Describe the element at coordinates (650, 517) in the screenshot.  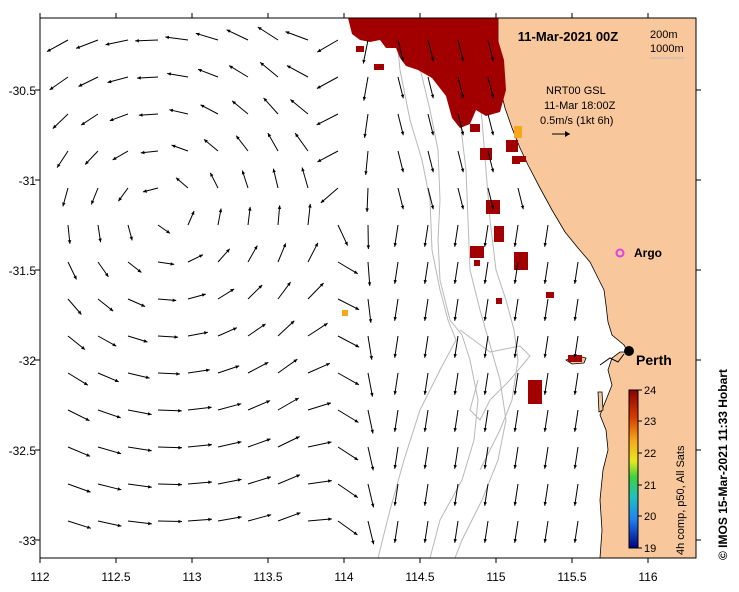
I see `colorbar-tick: 20` at that location.